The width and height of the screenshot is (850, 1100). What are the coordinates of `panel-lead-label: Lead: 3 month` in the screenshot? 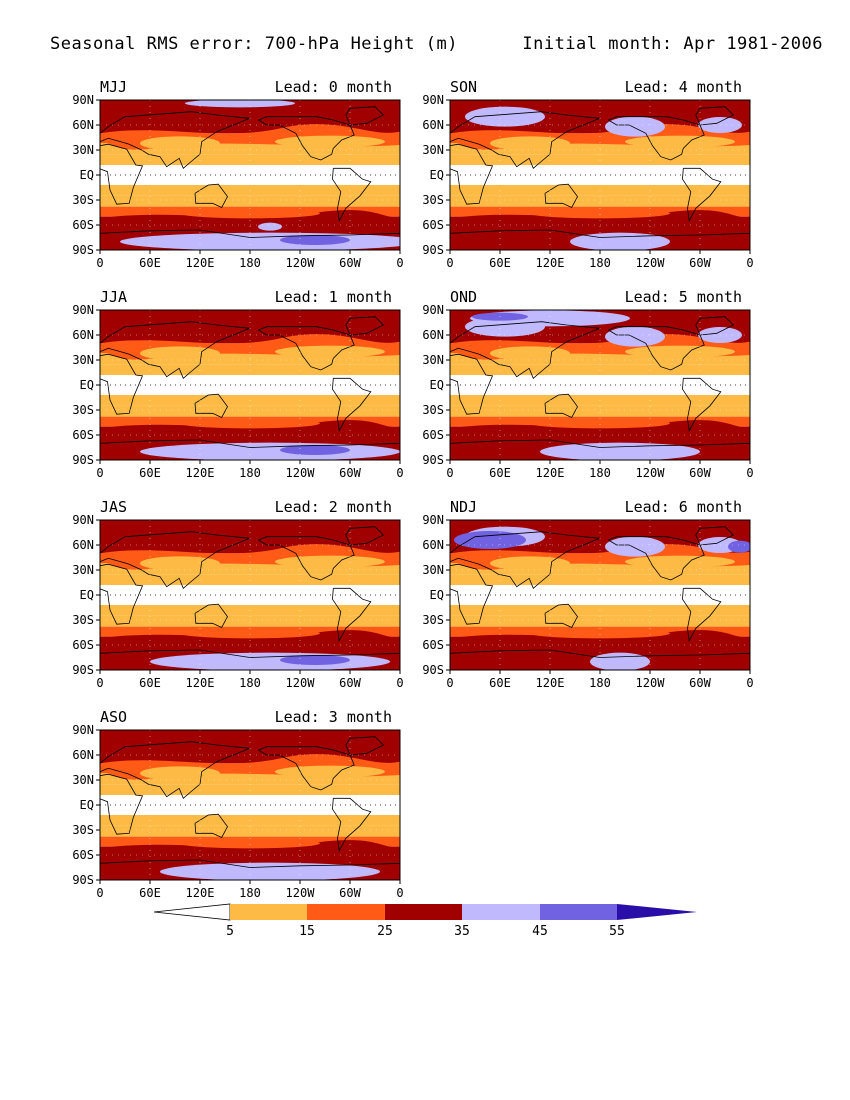 It's located at (333, 717).